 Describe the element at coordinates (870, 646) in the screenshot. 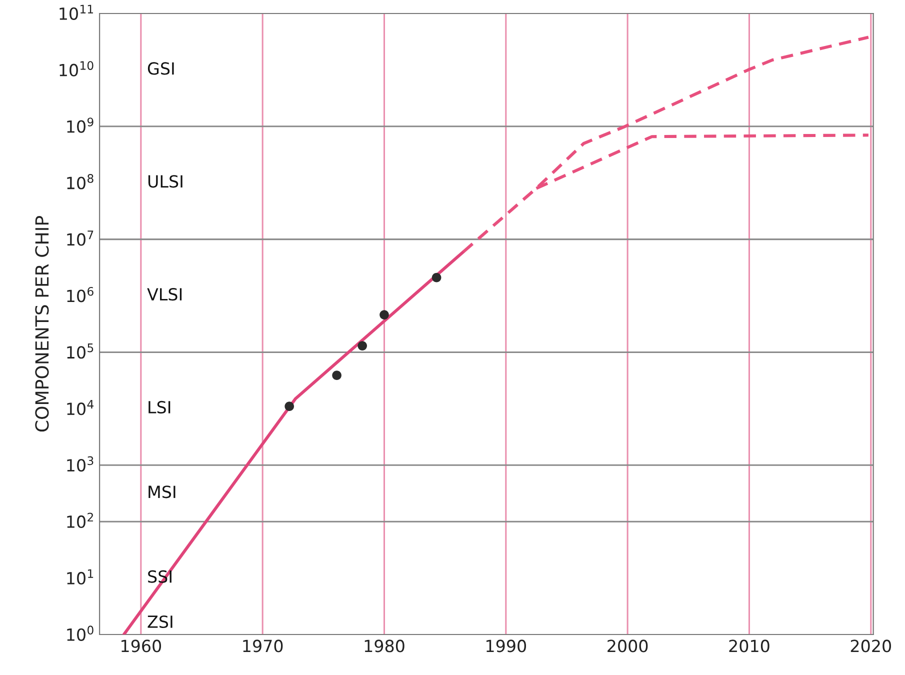

I see `x-tick-label: 2020` at that location.